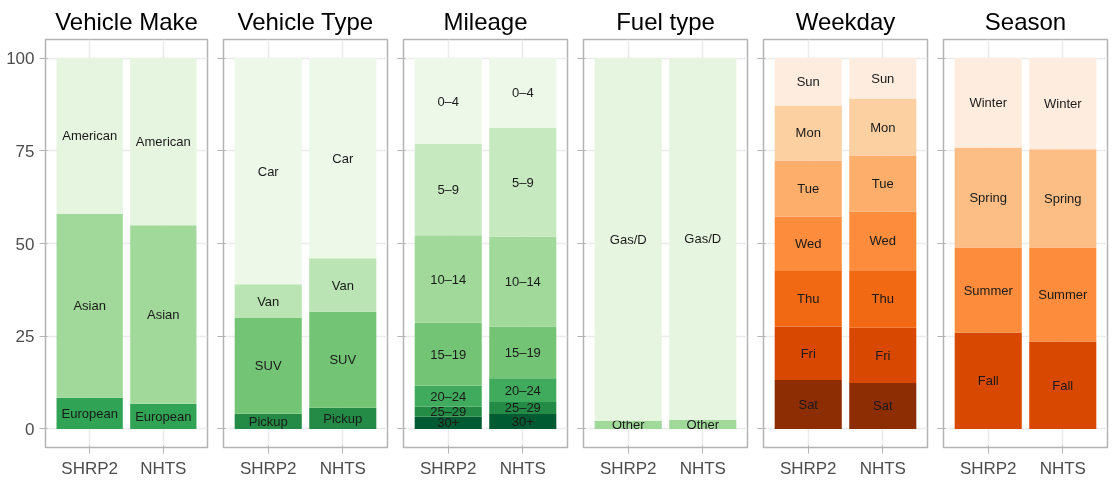 This screenshot has height=486, width=1118. I want to click on text: Thu, so click(882, 299).